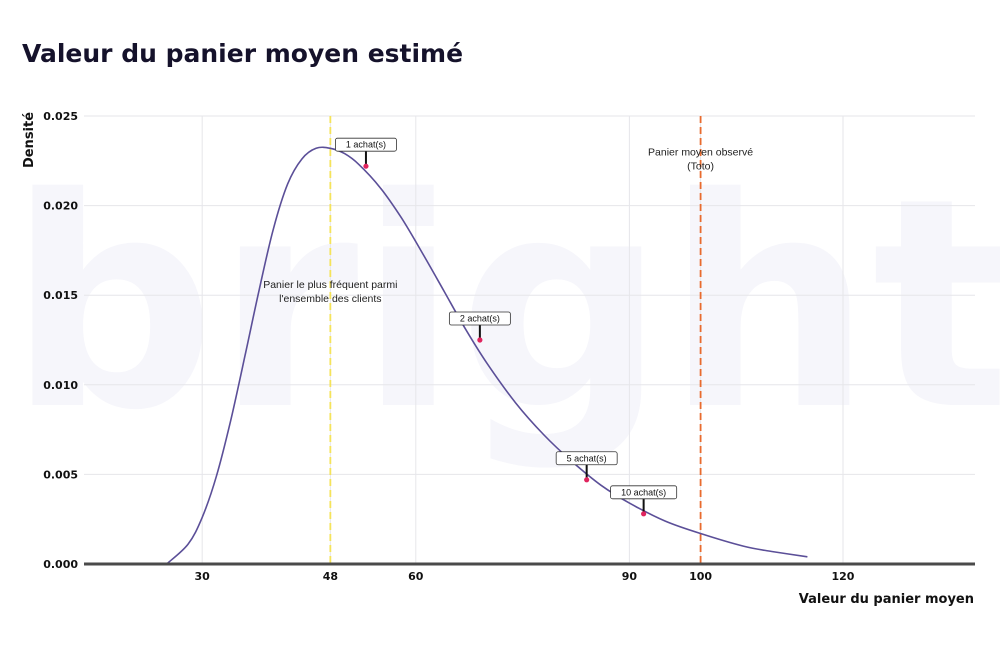  What do you see at coordinates (700, 152) in the screenshot?
I see `reference-line-label: Panier moyen observé` at bounding box center [700, 152].